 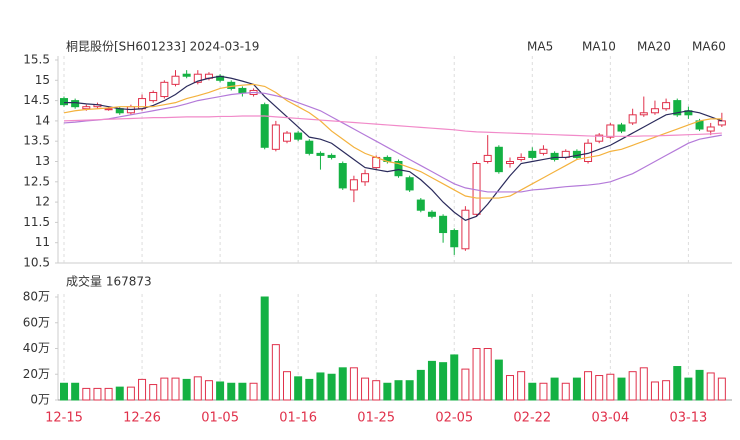 What do you see at coordinates (454, 418) in the screenshot?
I see `x-tick-label: 02-05` at bounding box center [454, 418].